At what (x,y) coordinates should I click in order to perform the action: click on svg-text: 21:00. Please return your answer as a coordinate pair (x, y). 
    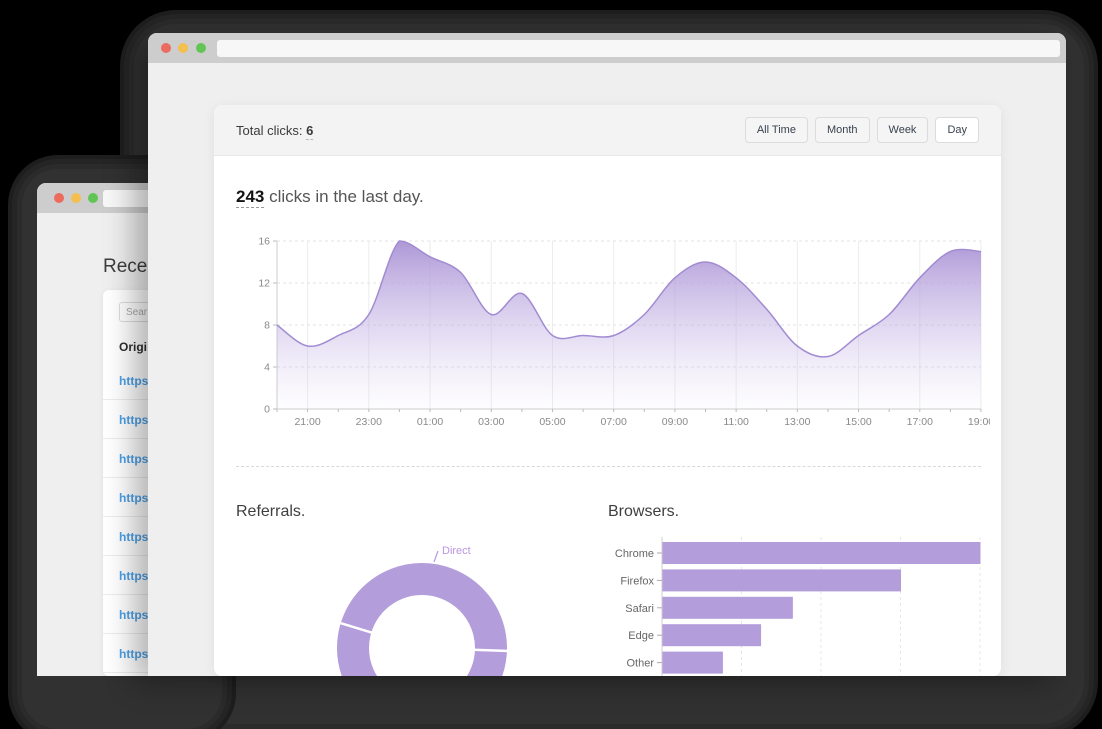
    Looking at the image, I should click on (307, 422).